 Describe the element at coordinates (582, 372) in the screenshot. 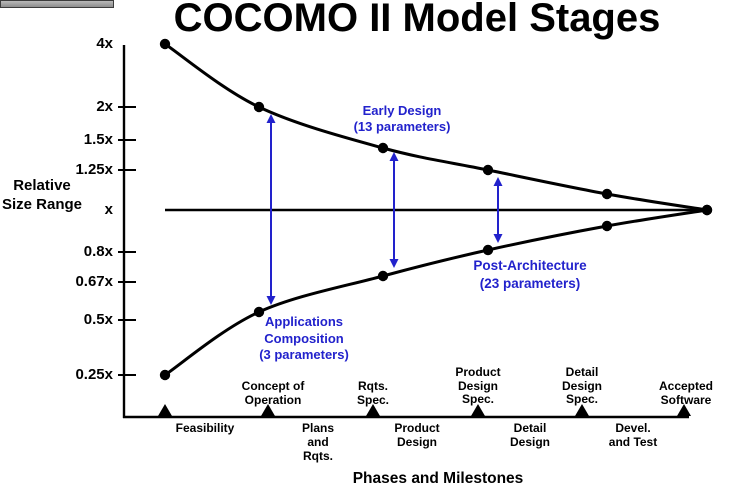

I see `milestone-label-line: Detail` at that location.